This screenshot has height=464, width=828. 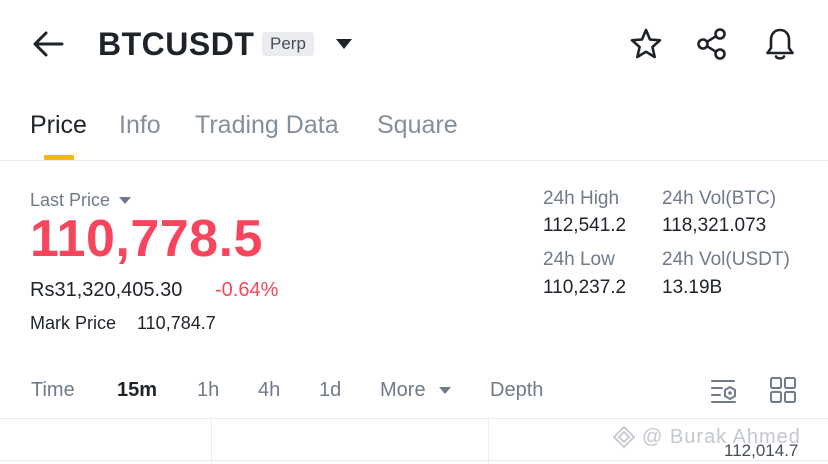 What do you see at coordinates (761, 450) in the screenshot?
I see `price-axis-label: 112,014.7` at bounding box center [761, 450].